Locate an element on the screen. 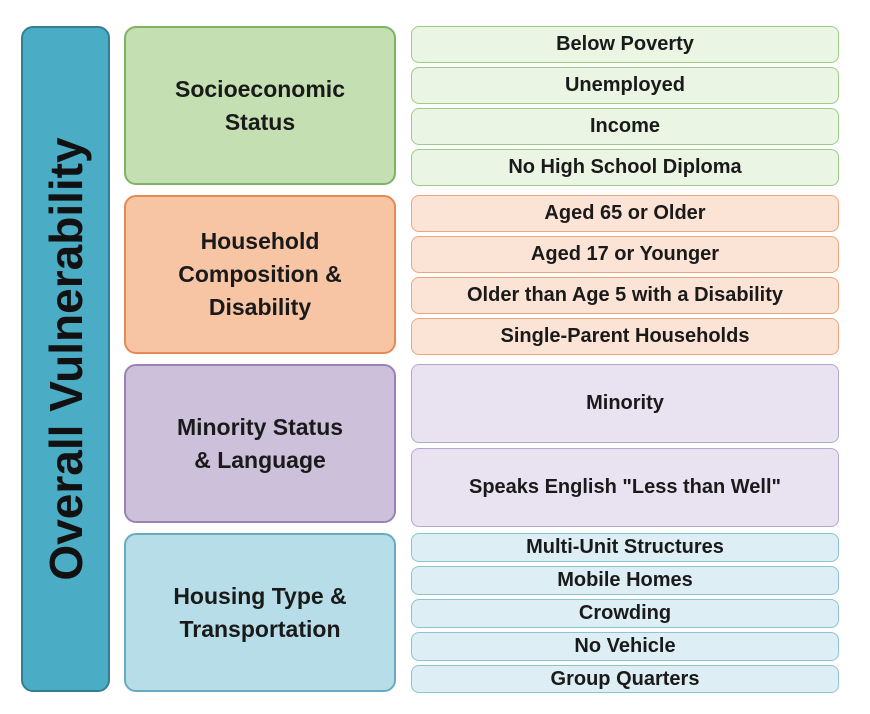  variable-label: No High School Diploma is located at coordinates (625, 167).